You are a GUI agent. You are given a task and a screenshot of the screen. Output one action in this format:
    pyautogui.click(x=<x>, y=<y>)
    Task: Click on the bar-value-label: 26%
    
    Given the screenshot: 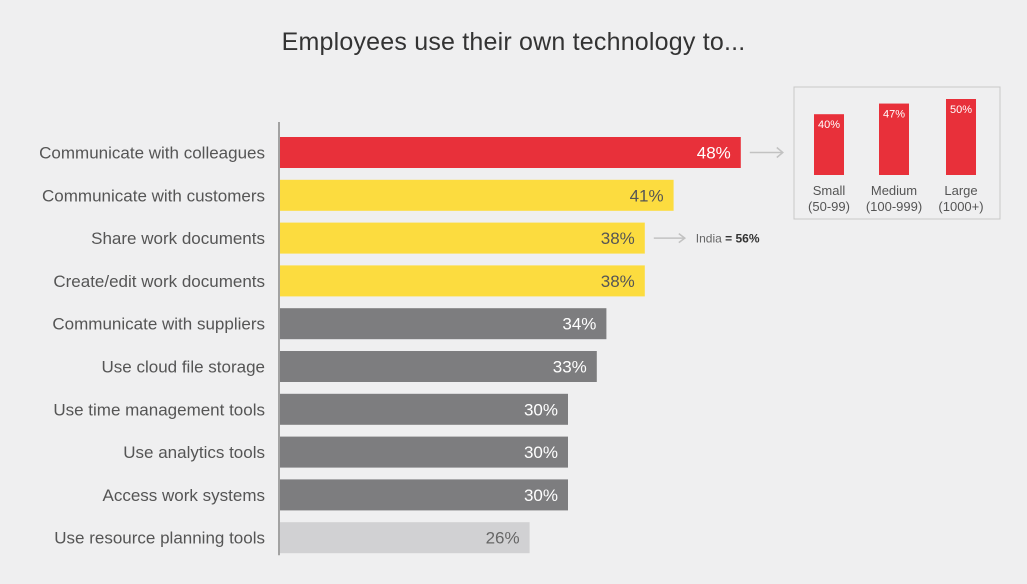 What is the action you would take?
    pyautogui.click(x=503, y=538)
    